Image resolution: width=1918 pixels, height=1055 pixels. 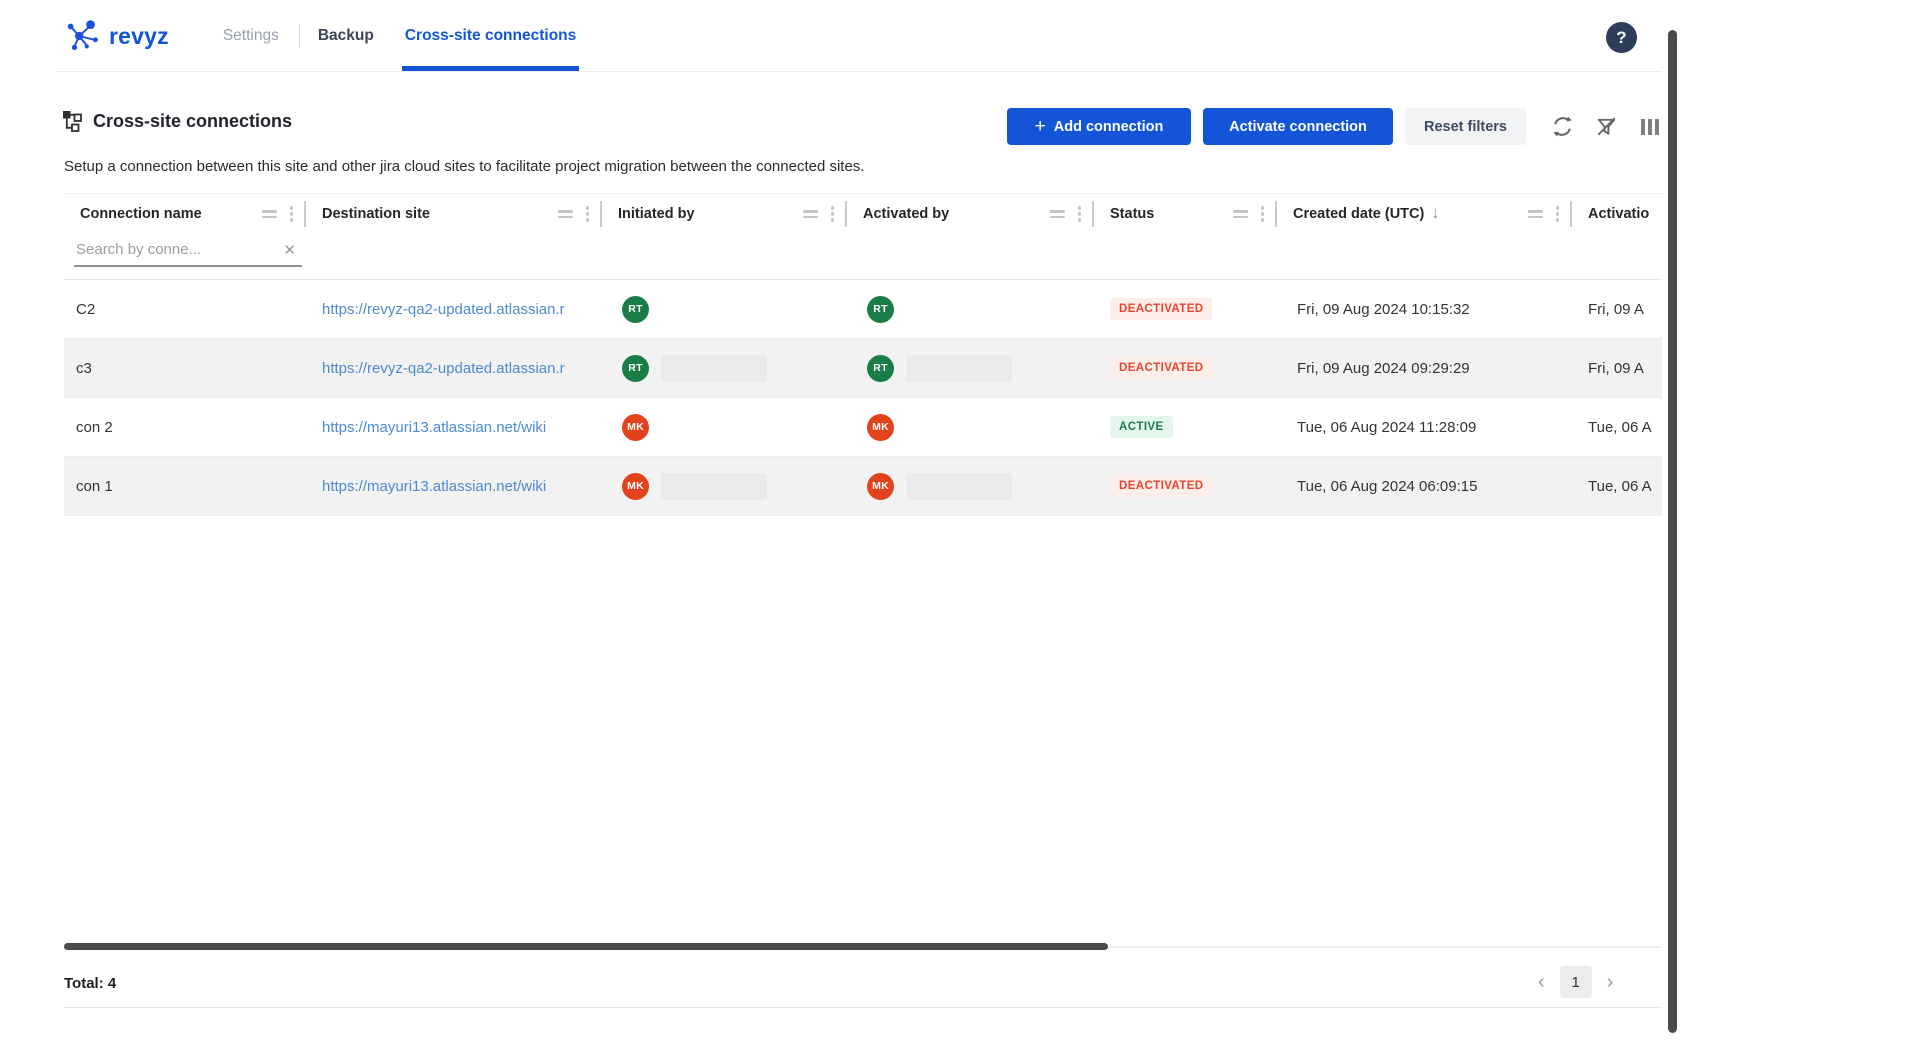 What do you see at coordinates (250, 35) in the screenshot?
I see `tab-settings: Settings` at bounding box center [250, 35].